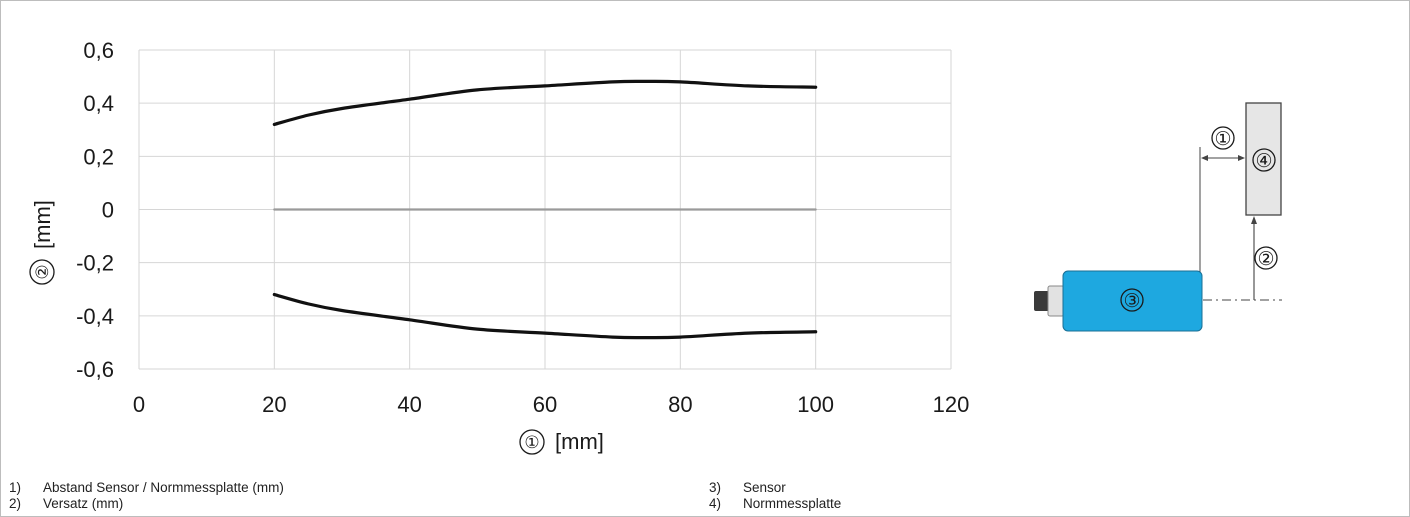  Describe the element at coordinates (108, 210) in the screenshot. I see `y-tick-label: 0` at that location.